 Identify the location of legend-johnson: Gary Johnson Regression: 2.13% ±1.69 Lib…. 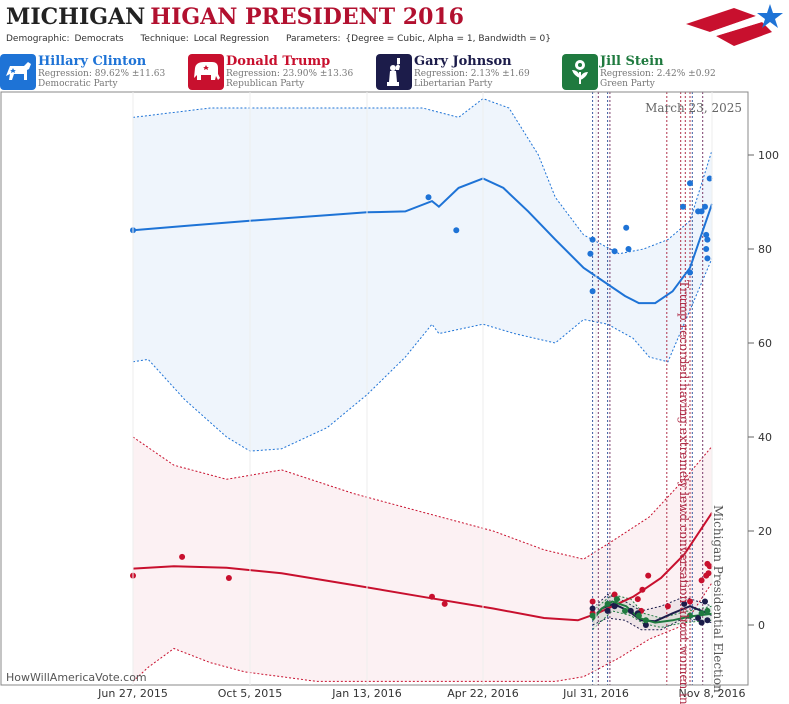
(469, 73).